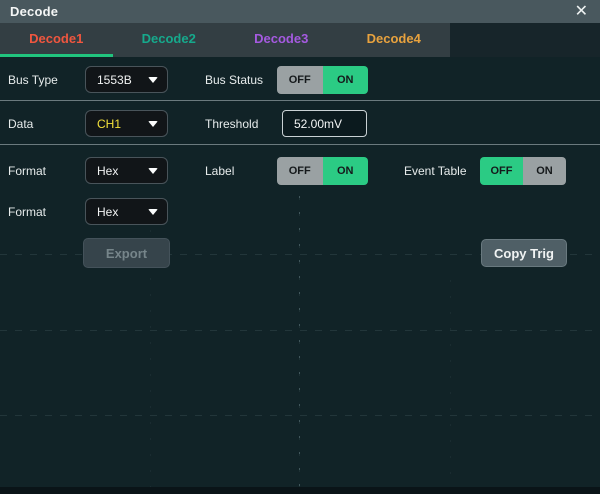 Image resolution: width=600 pixels, height=494 pixels. I want to click on bus-type-dropdown: 1553B, so click(126, 79).